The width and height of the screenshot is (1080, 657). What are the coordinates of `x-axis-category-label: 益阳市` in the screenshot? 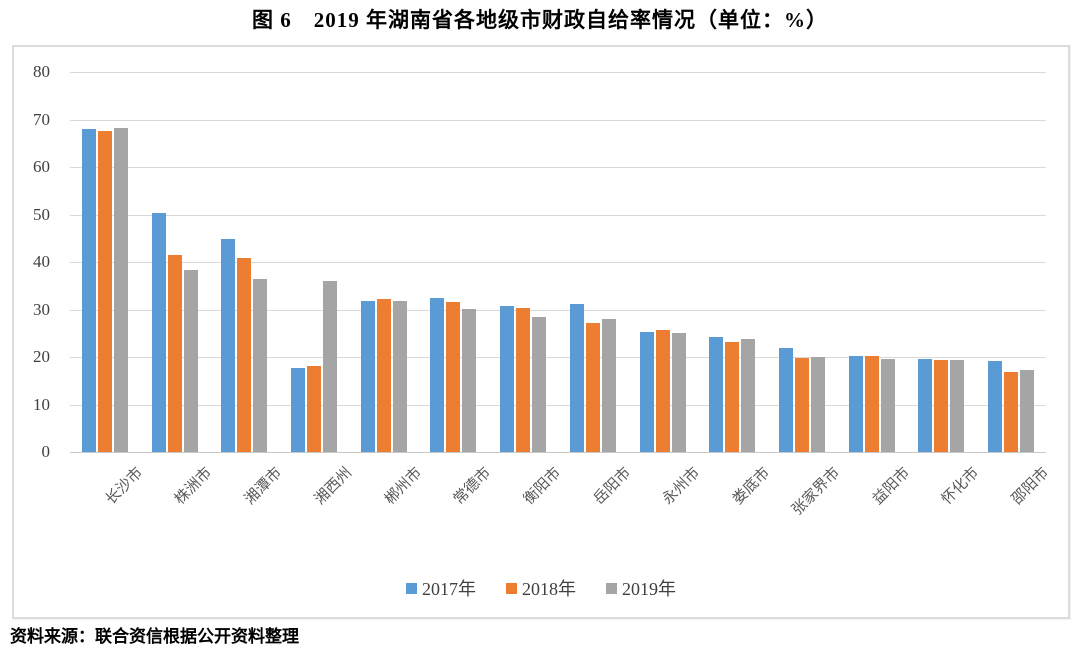 It's located at (891, 486).